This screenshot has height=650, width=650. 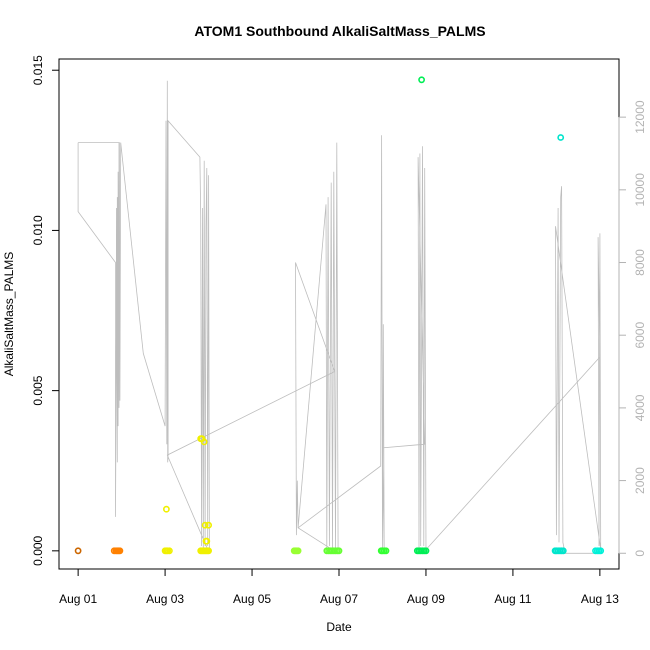 What do you see at coordinates (252, 599) in the screenshot?
I see `x-tick-label: Aug 05` at bounding box center [252, 599].